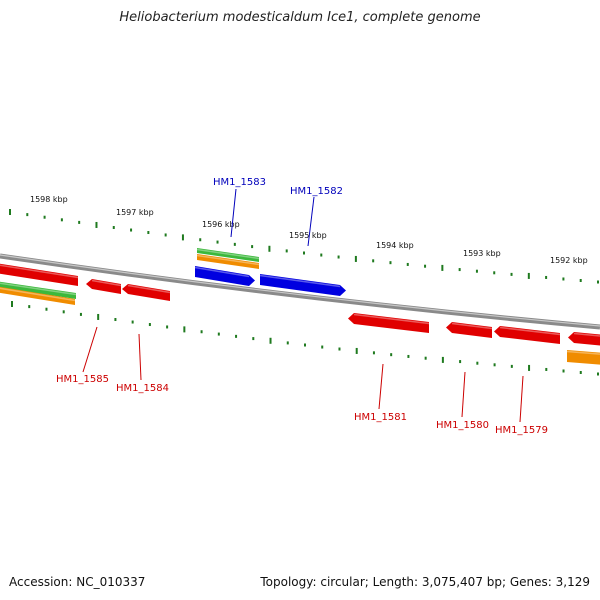 The width and height of the screenshot is (600, 600). I want to click on gene-green-bar, so click(38, 290).